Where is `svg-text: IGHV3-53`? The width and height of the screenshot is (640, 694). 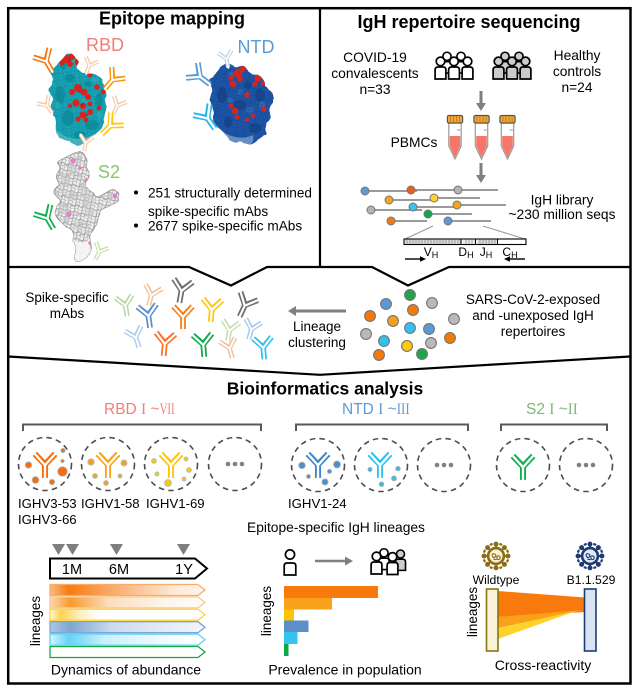 svg-text: IGHV3-53 is located at coordinates (47, 503).